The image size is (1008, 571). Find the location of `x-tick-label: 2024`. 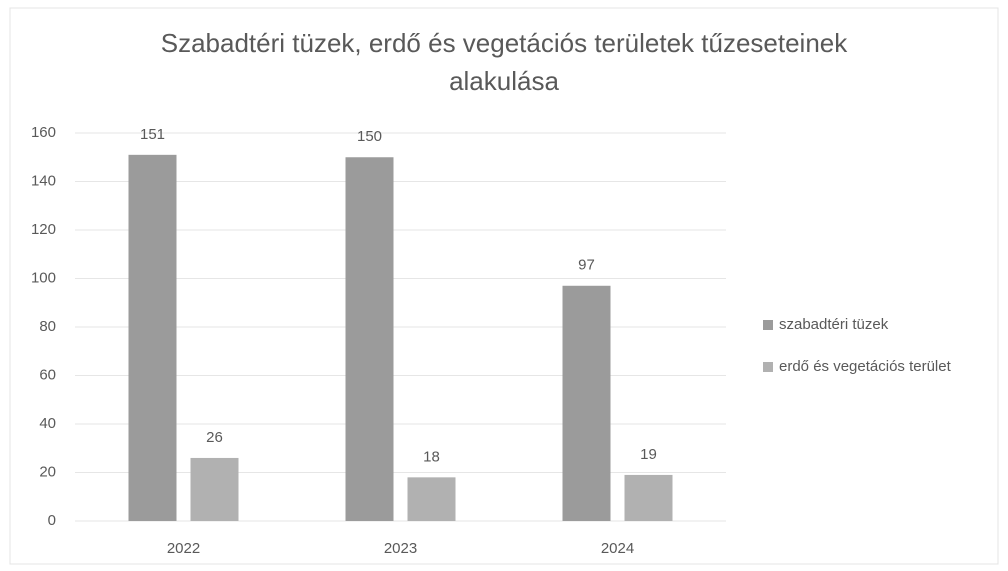

x-tick-label: 2024 is located at coordinates (617, 548).